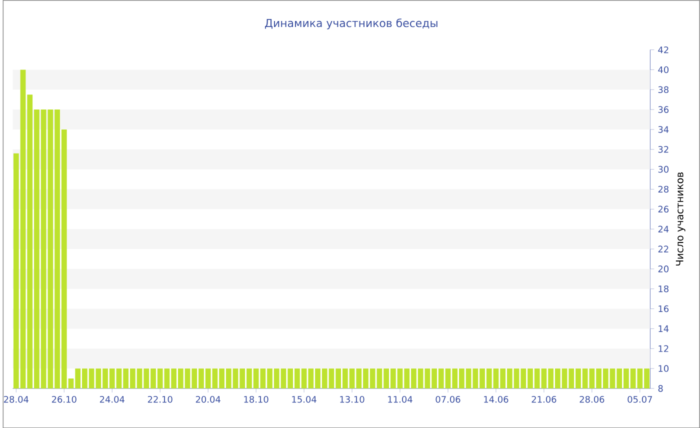 The height and width of the screenshot is (428, 700). What do you see at coordinates (663, 348) in the screenshot?
I see `y-tick-label: 12` at bounding box center [663, 348].